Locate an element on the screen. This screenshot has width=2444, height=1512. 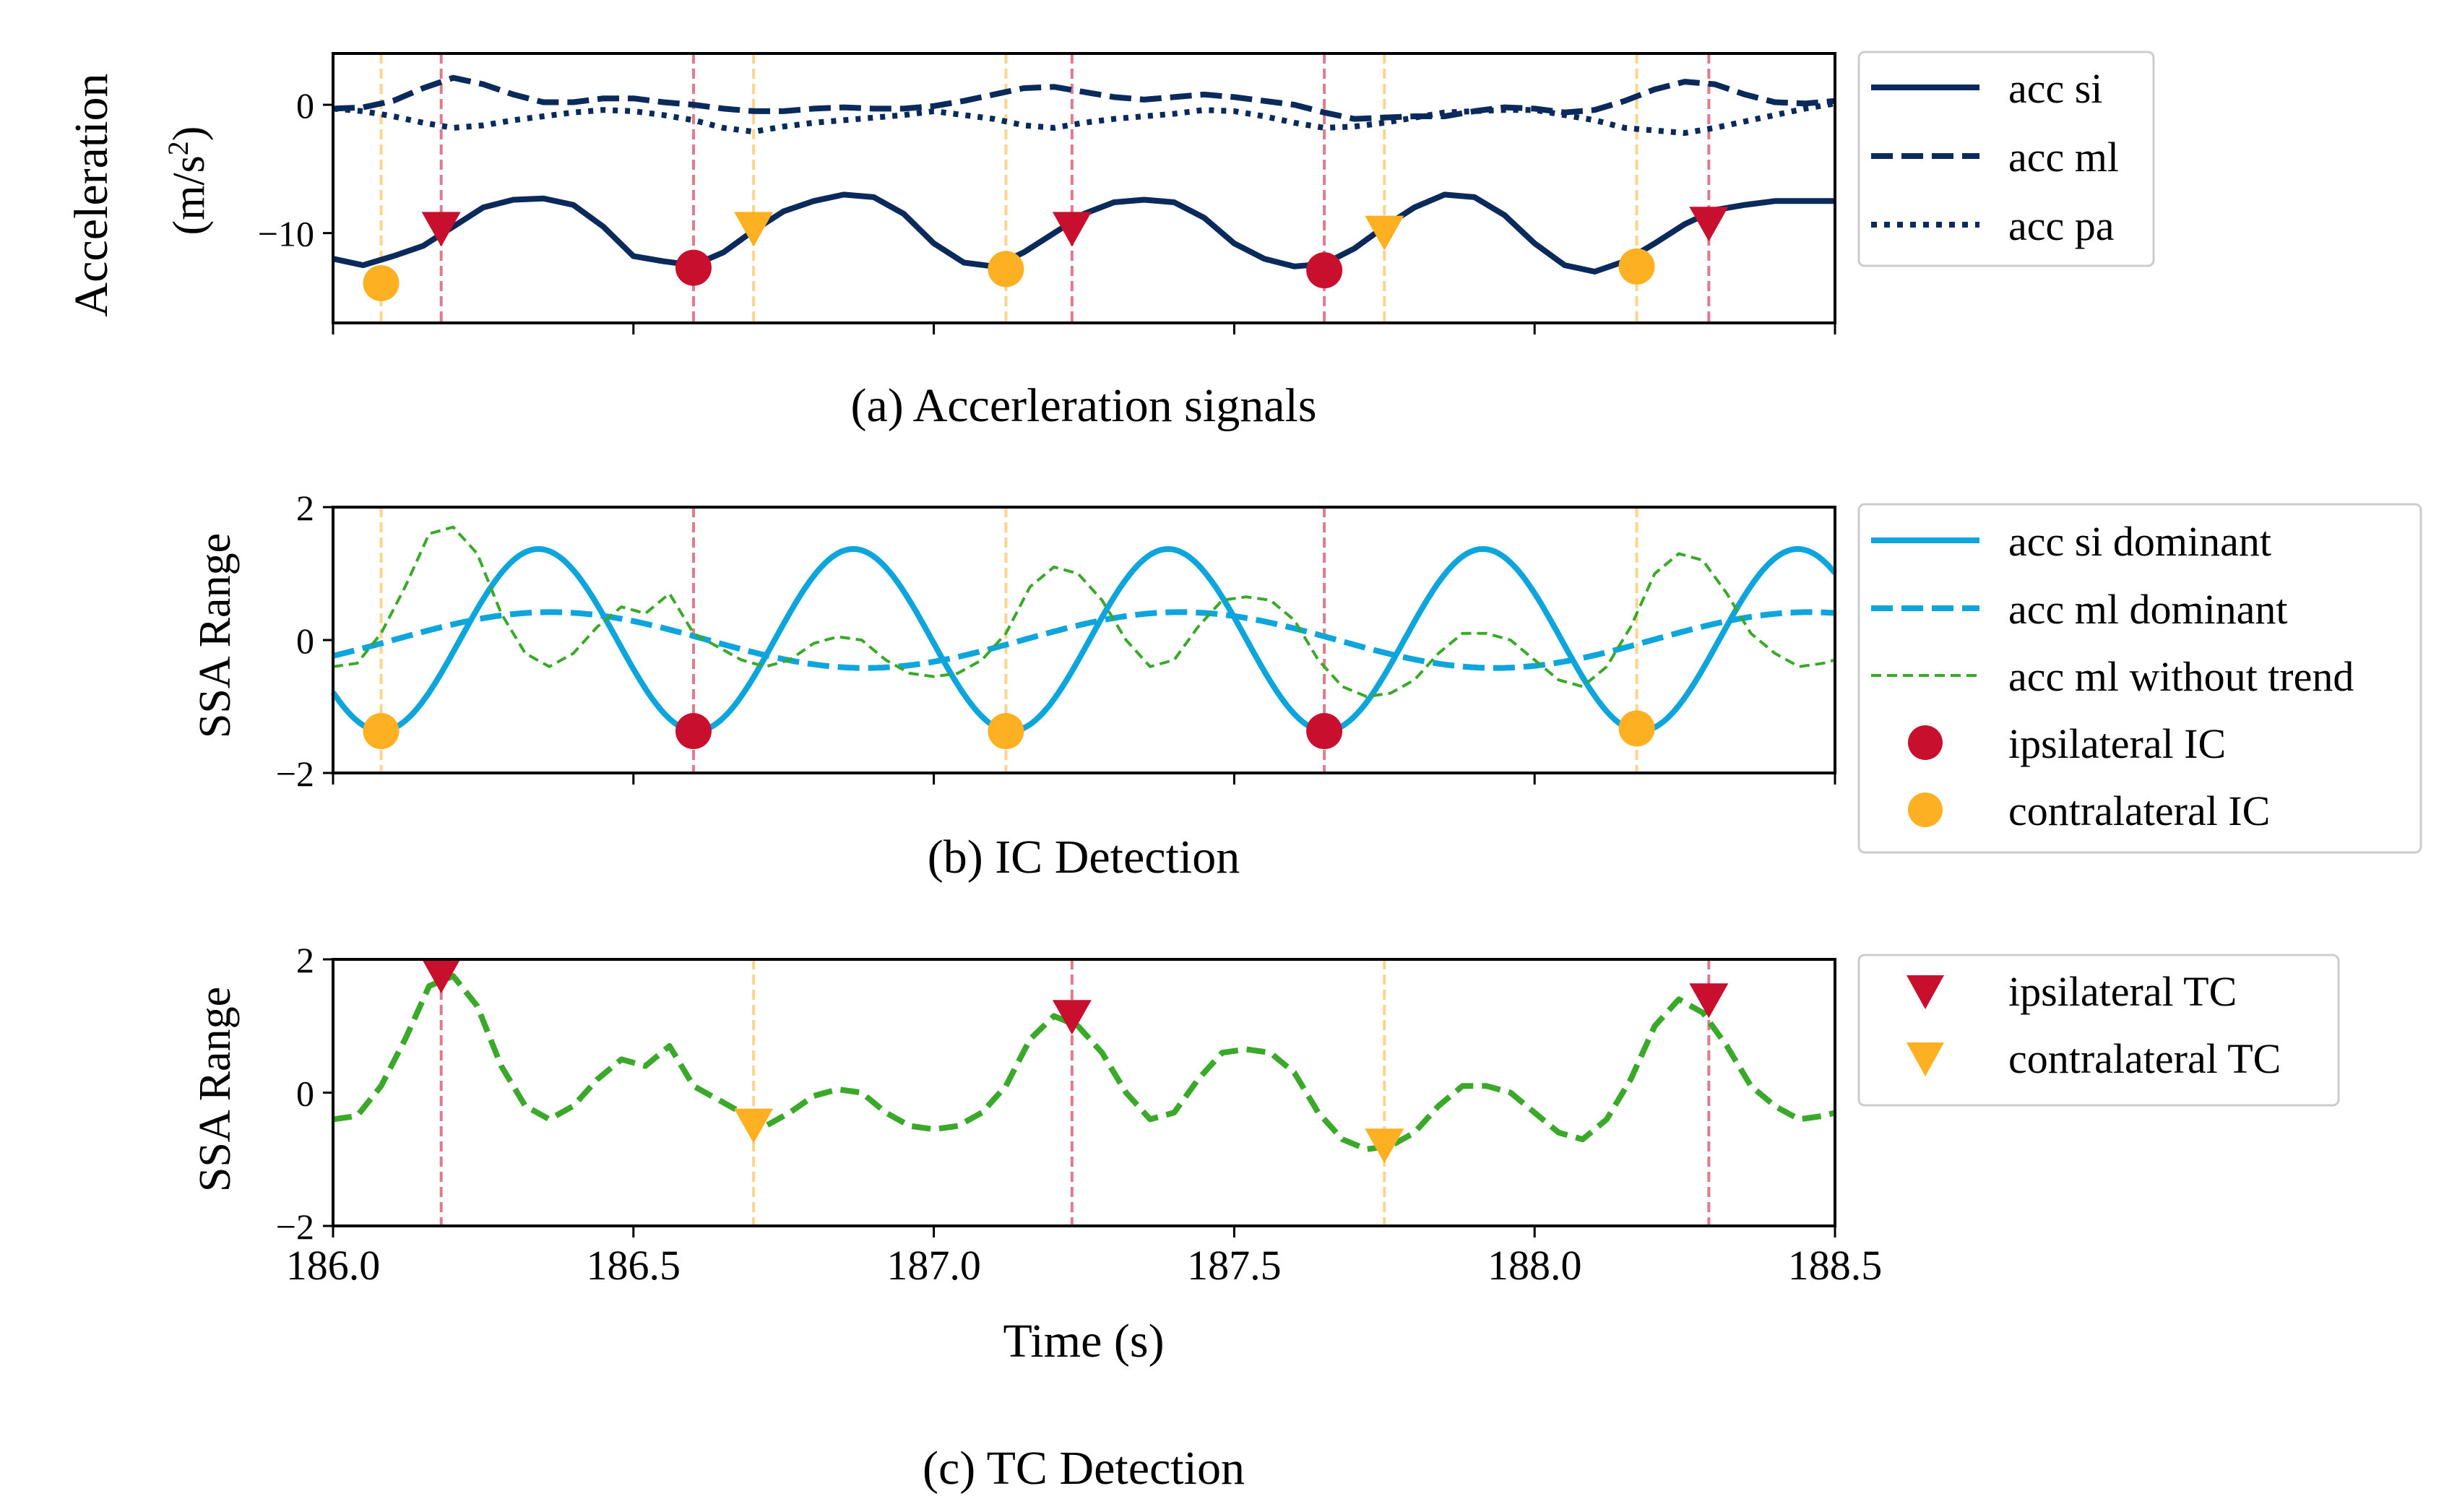
legend-a-label-acc-pa: acc pa is located at coordinates (2061, 225).